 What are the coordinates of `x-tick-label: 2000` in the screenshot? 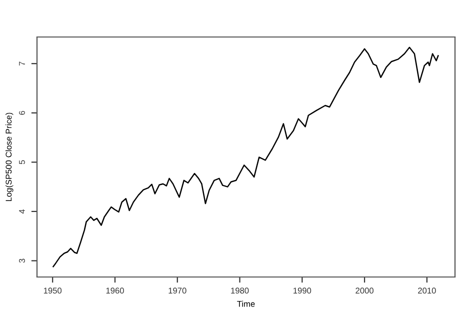 It's located at (365, 291).